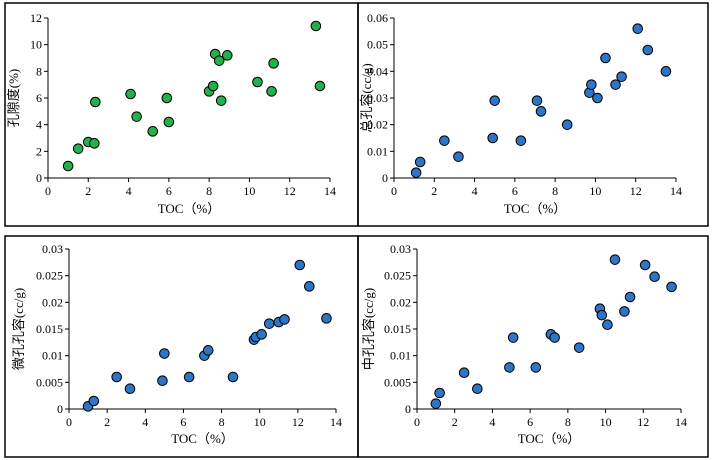  What do you see at coordinates (39, 125) in the screenshot?
I see `y-tick-label: 4` at bounding box center [39, 125].